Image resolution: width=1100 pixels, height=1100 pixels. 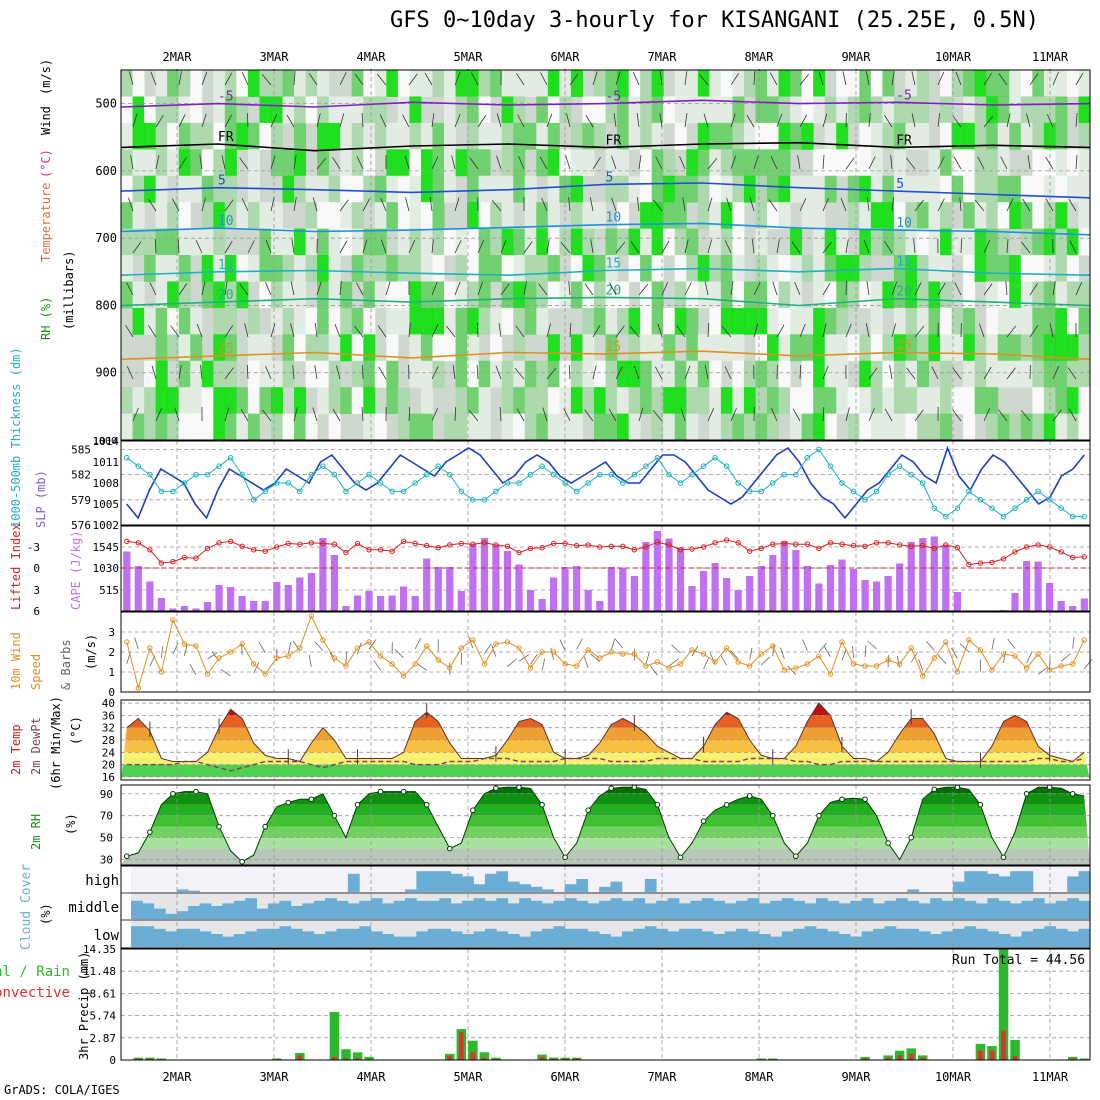 I want to click on precip-tick: 11.48, so click(x=99, y=971).